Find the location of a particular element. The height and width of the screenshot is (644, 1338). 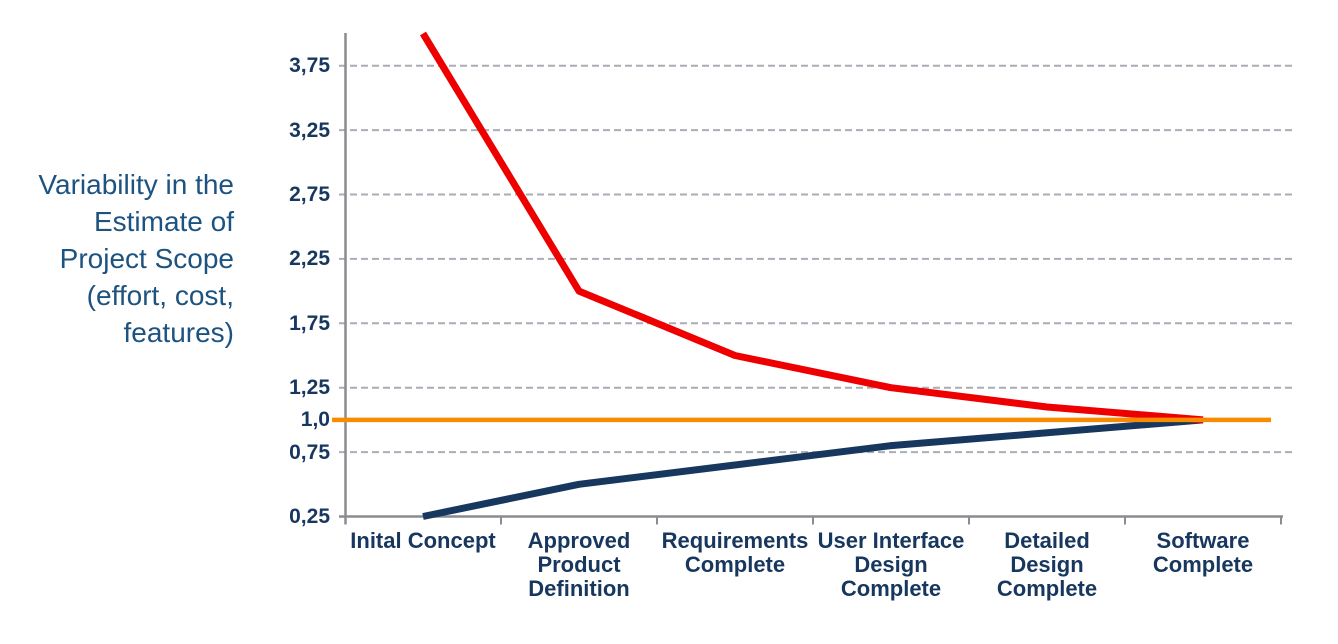

x-category-label-line: Inital Concept is located at coordinates (423, 540).